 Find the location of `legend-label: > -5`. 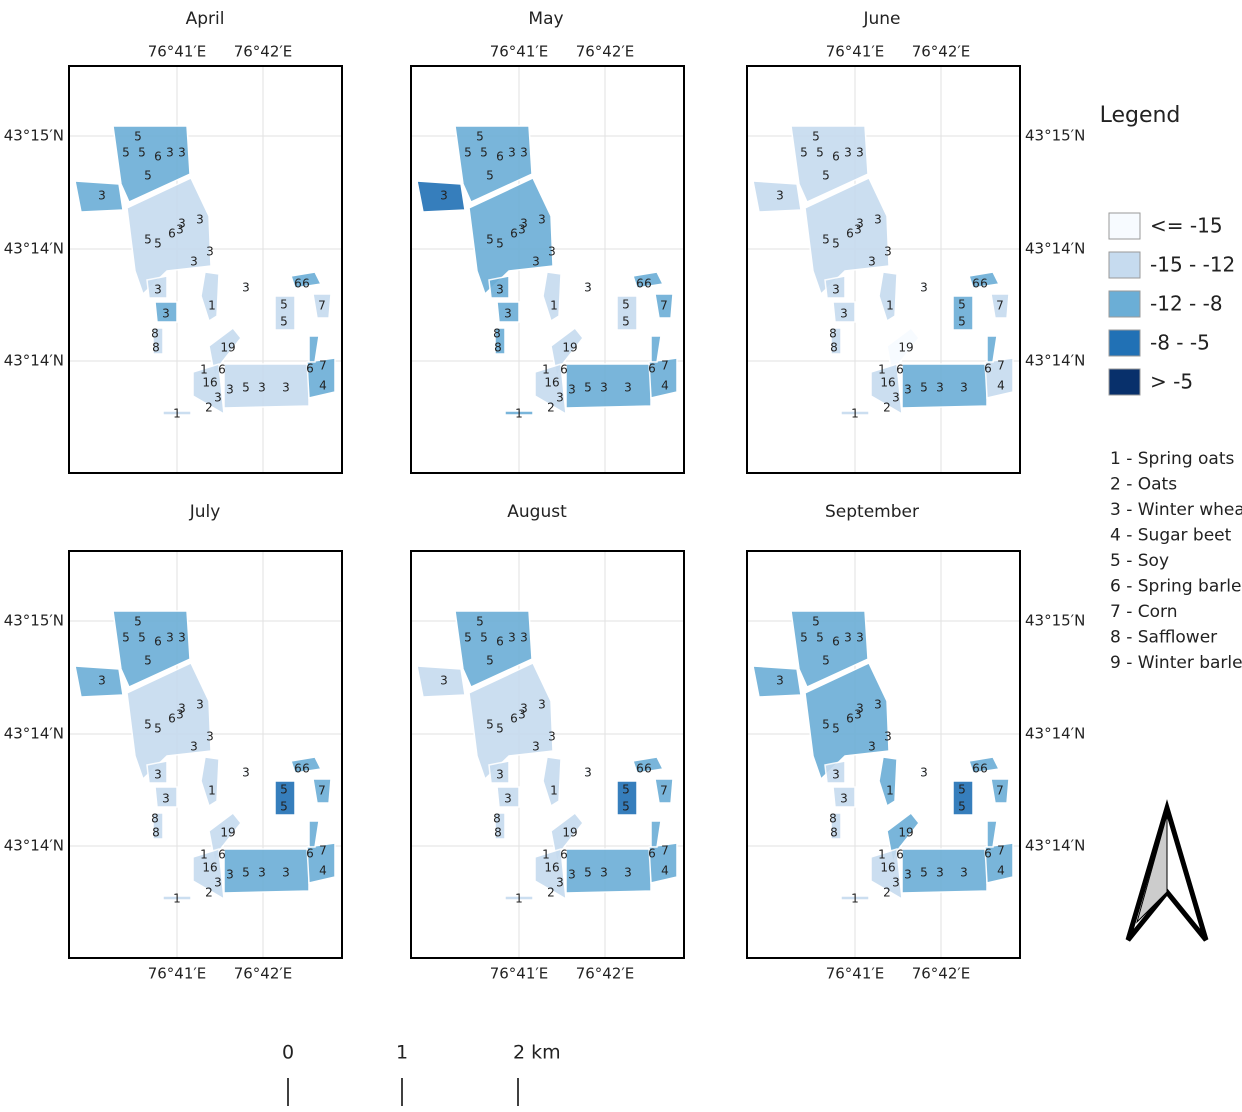

legend-label: > -5 is located at coordinates (1171, 382).